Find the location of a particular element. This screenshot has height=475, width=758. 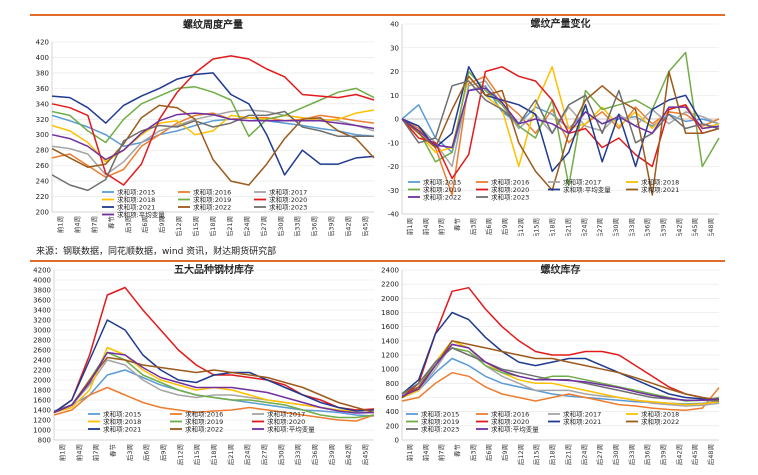

x-tick-label: 后39周 is located at coordinates (663, 227).